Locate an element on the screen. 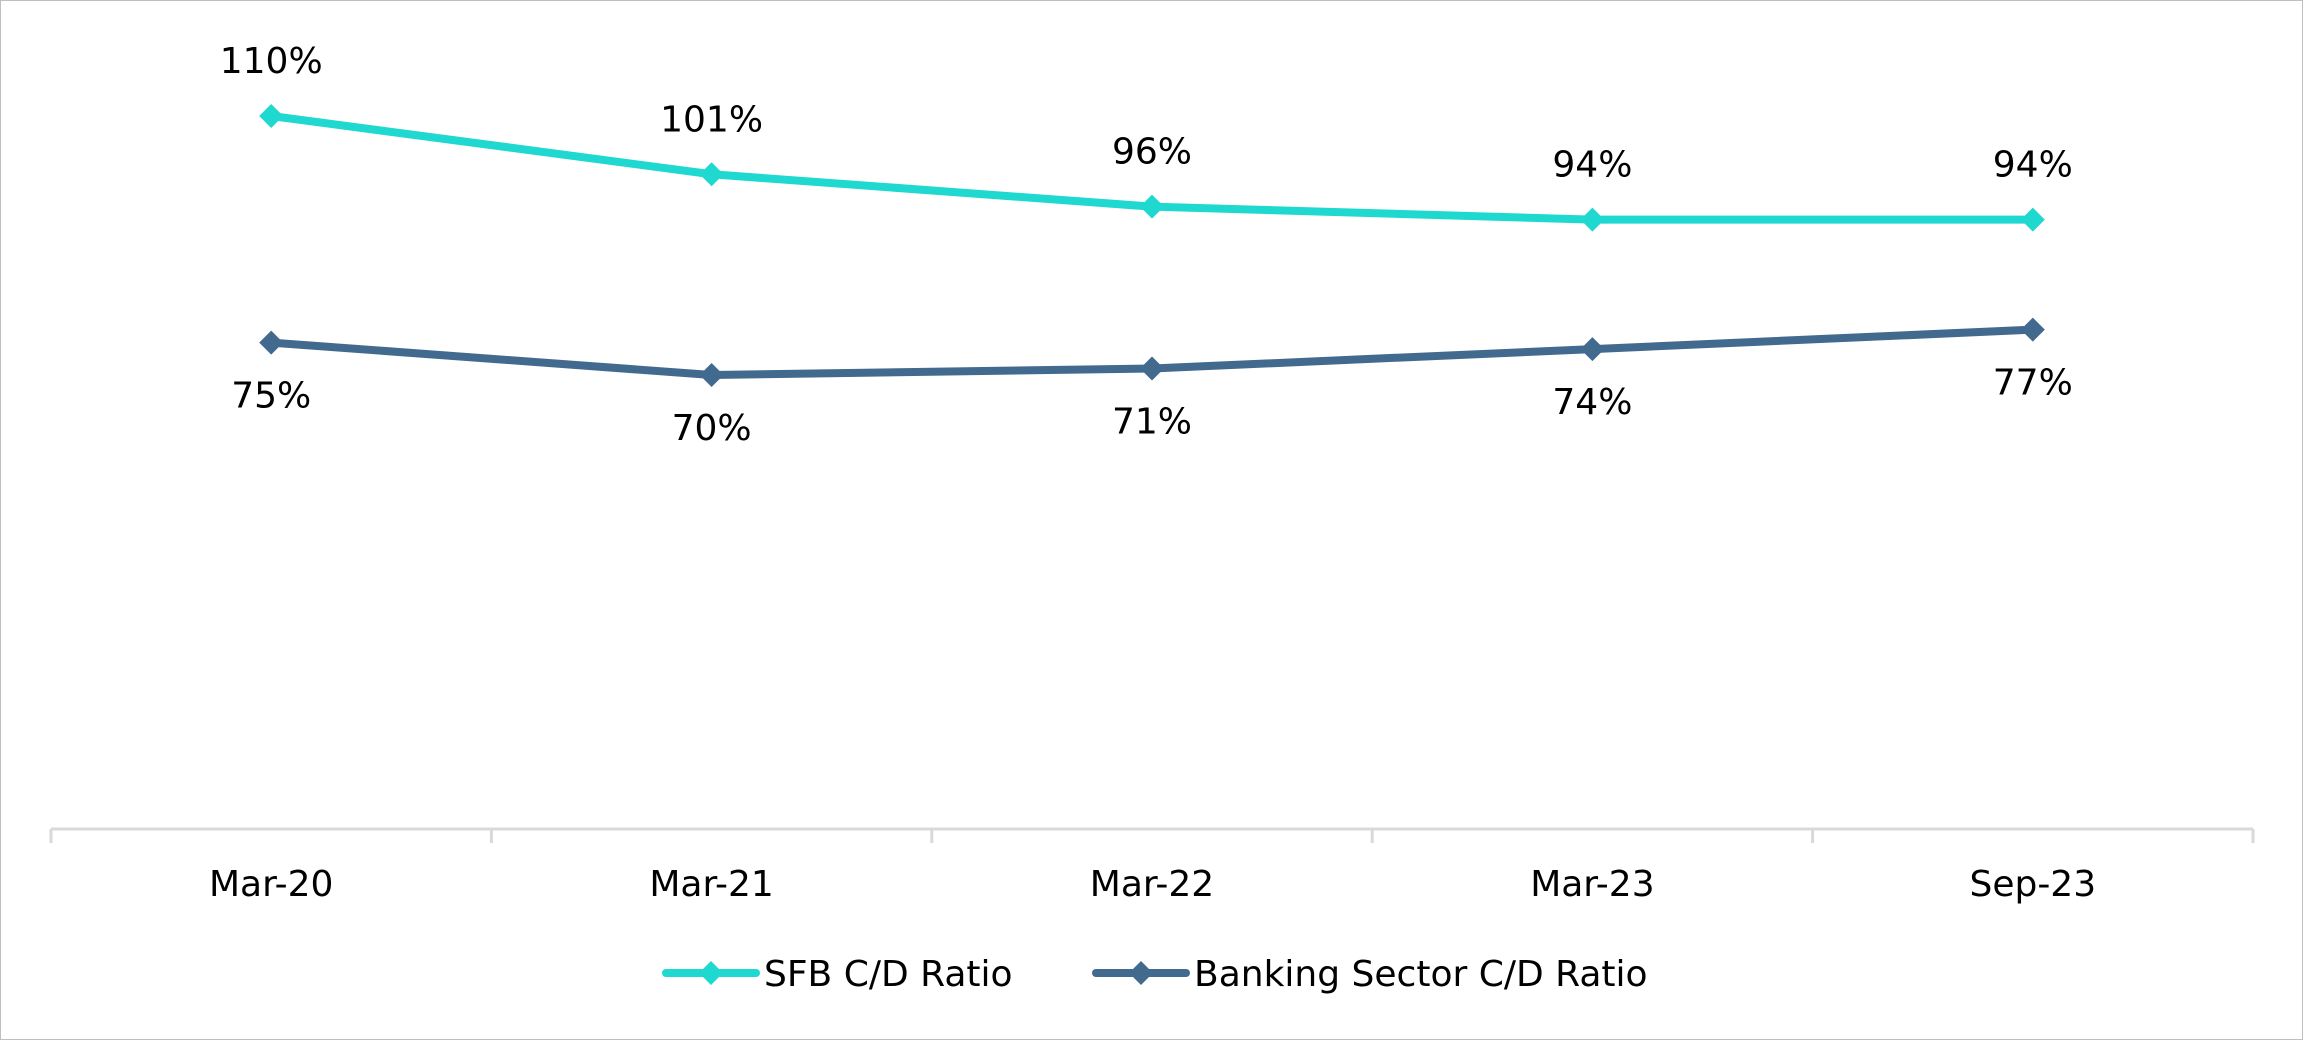  x-tick-label: Mar-23 is located at coordinates (1592, 884).